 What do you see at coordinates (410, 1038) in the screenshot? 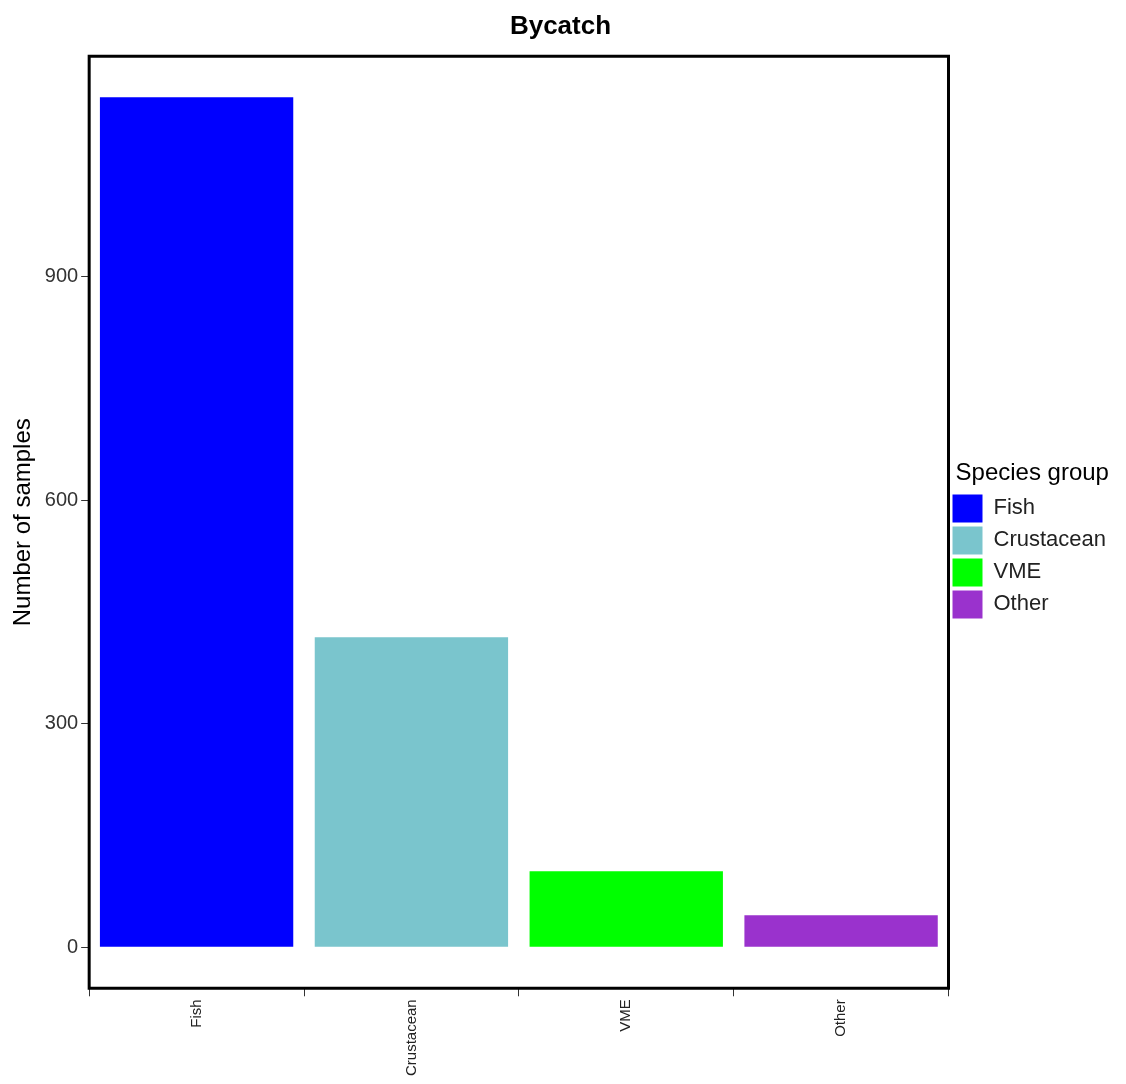
I see `x-tick-label: Crustacean` at bounding box center [410, 1038].